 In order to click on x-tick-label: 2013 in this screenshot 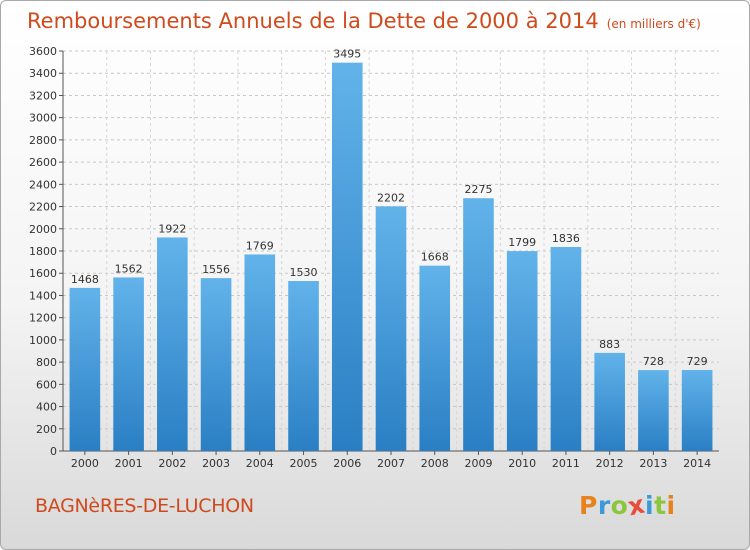, I will do `click(653, 463)`.